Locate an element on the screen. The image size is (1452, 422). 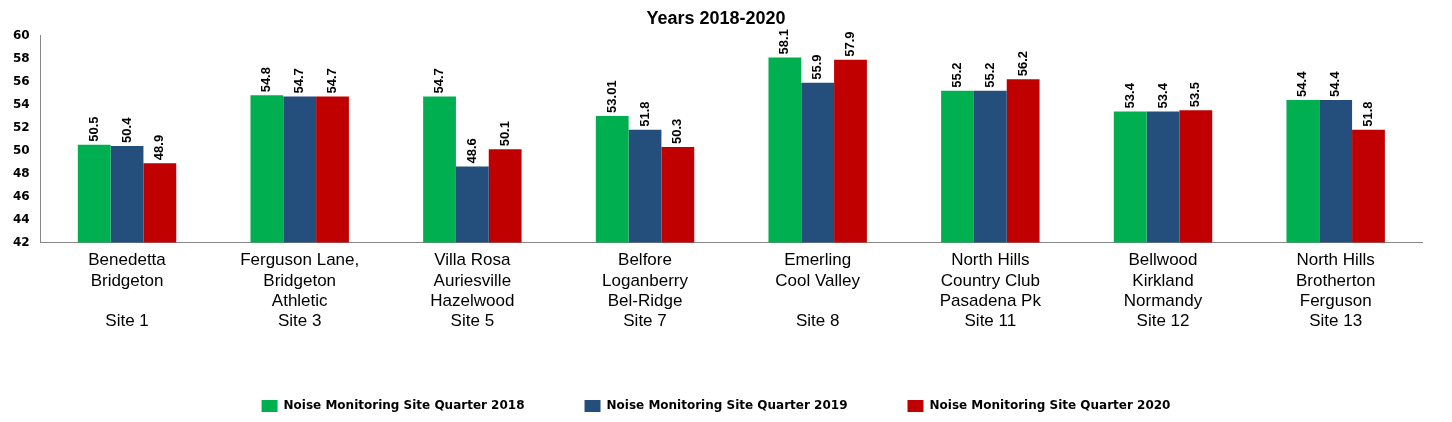
category-label: Emerling Cool Valley Site 8 is located at coordinates (818, 290).